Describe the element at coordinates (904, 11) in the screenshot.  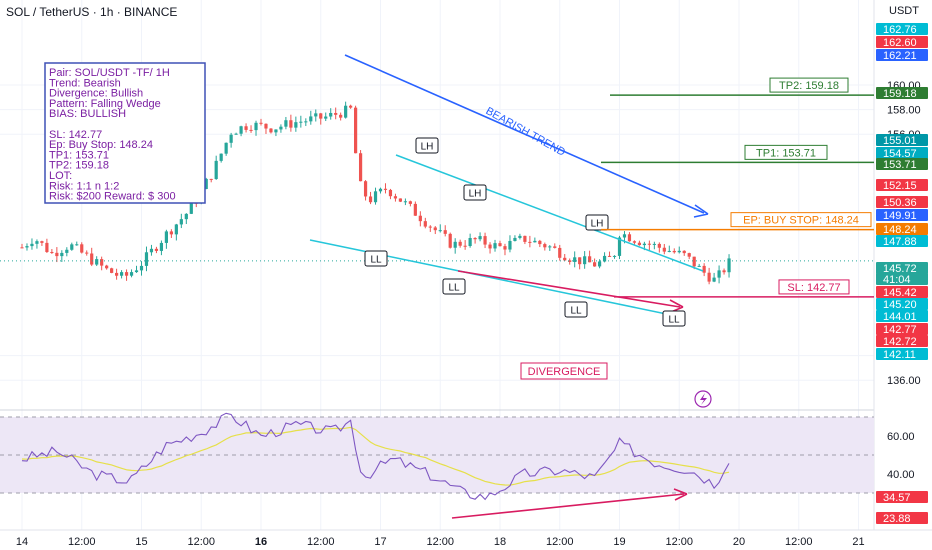
I see `currency-label: USDT` at that location.